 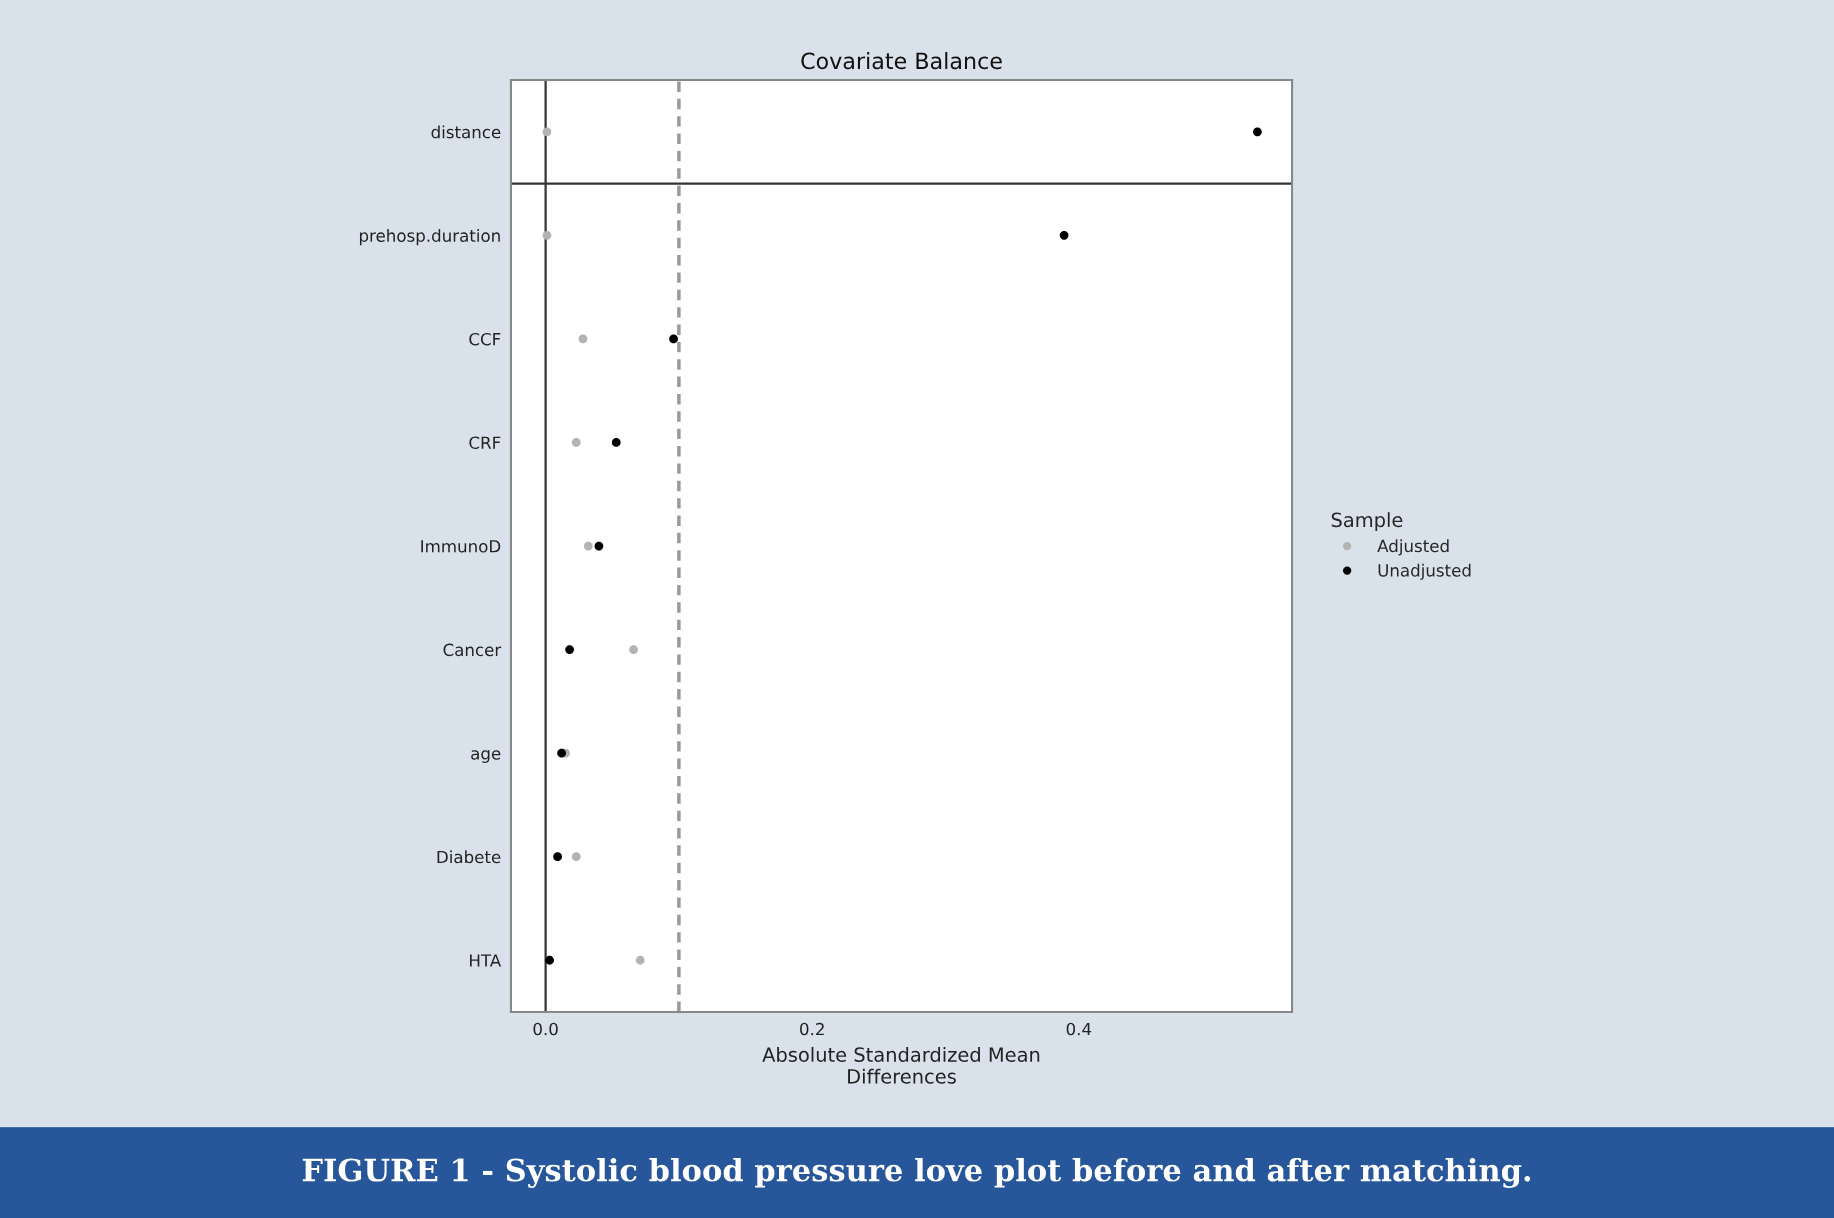 I want to click on y-tick-label: Diabete, so click(x=469, y=857).